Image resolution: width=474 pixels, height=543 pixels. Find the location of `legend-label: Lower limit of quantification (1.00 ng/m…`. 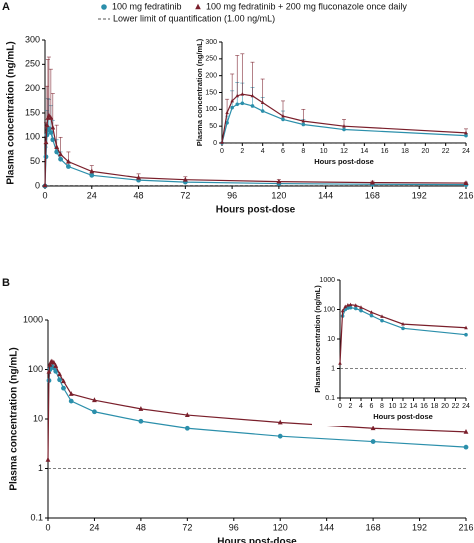

legend-label: Lower limit of quantification (1.00 ng/m… is located at coordinates (194, 18).